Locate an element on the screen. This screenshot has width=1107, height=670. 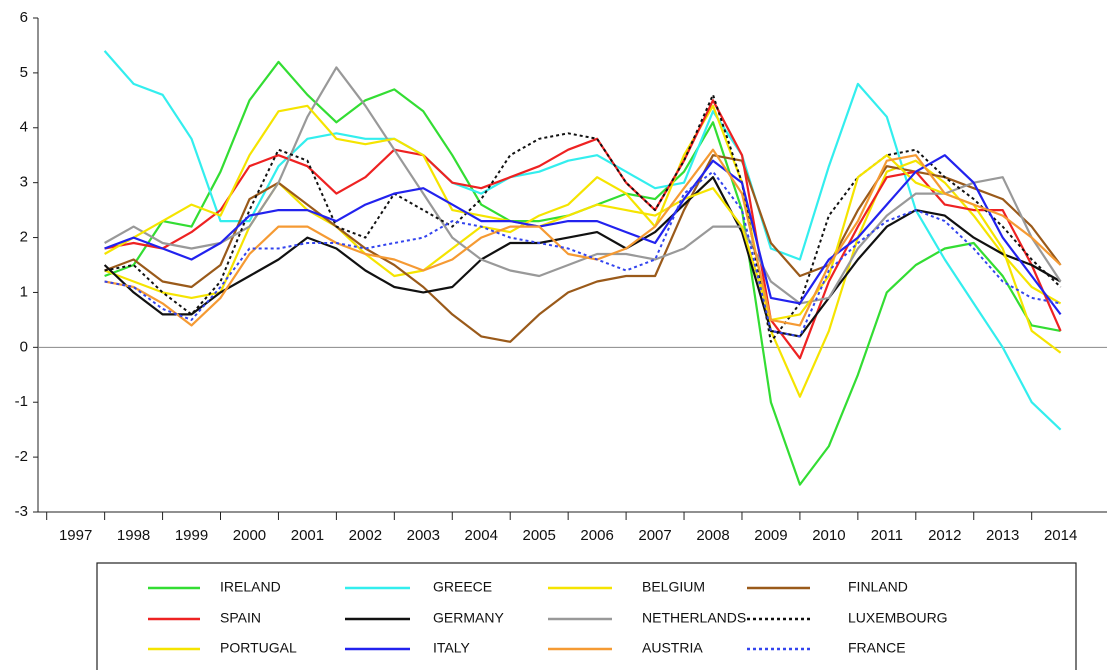
x-tick-label: 2010 is located at coordinates (828, 535).